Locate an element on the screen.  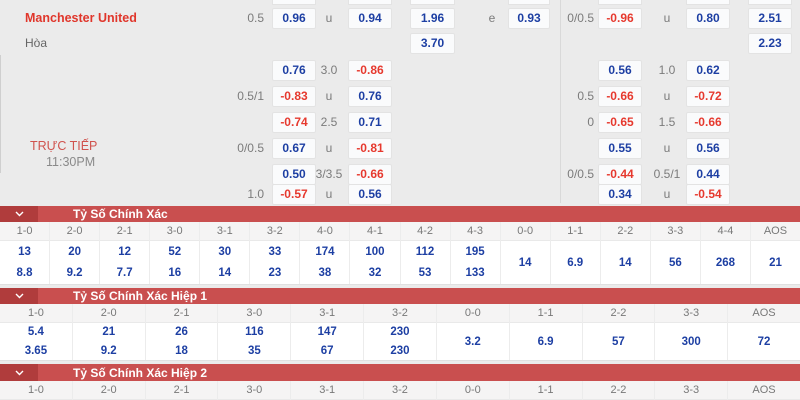
odds-cell: 67 is located at coordinates (327, 350).